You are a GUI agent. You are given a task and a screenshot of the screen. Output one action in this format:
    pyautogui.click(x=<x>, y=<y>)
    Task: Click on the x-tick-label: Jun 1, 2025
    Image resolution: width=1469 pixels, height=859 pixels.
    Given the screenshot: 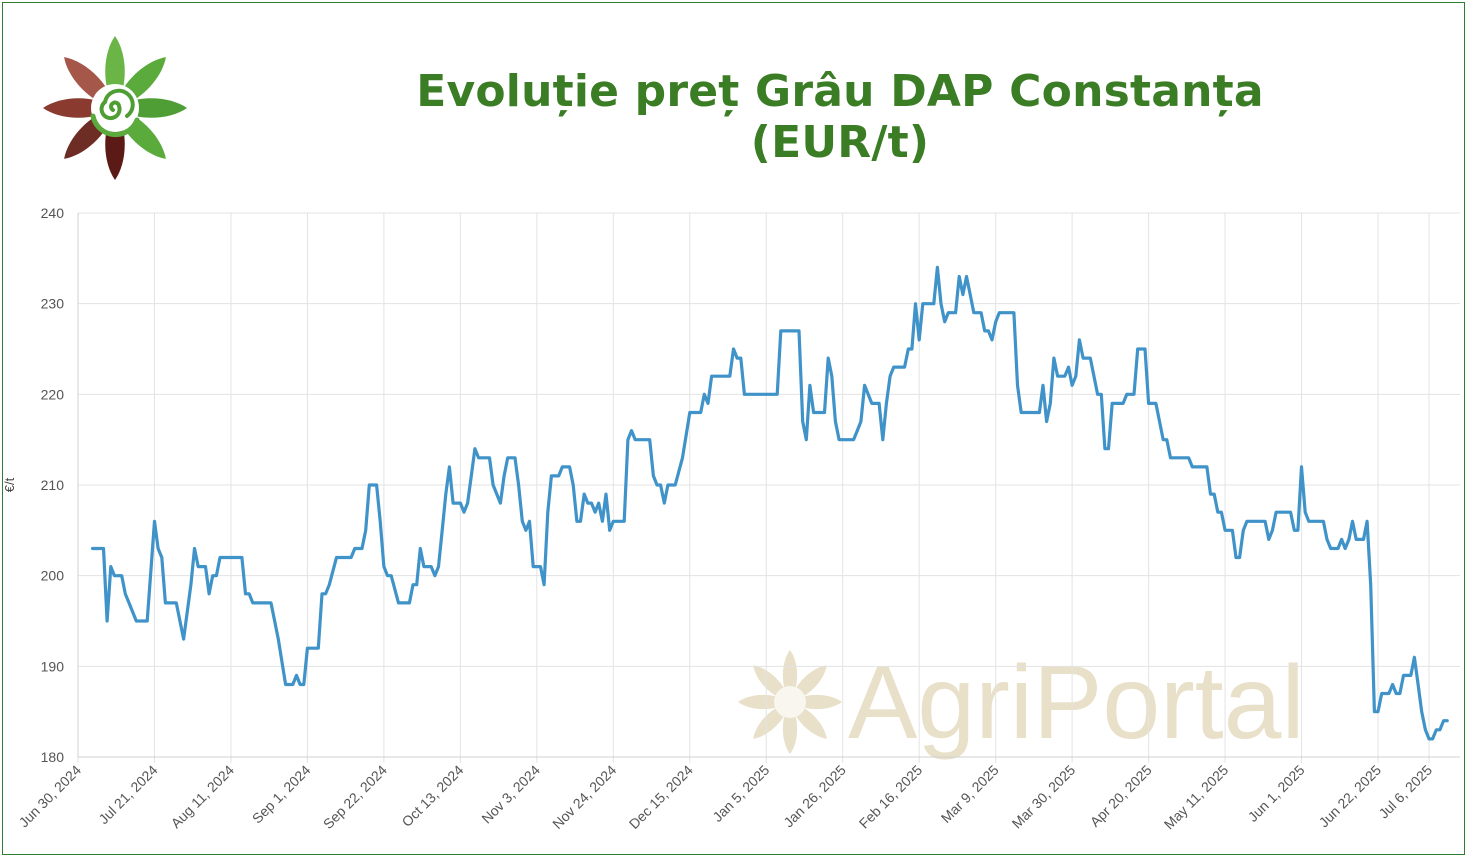 What is the action you would take?
    pyautogui.click(x=1276, y=793)
    